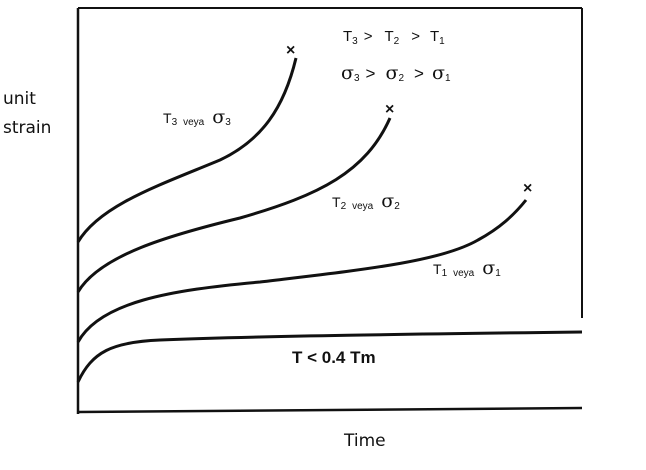  Describe the element at coordinates (334, 357) in the screenshot. I see `baseline-label: T < 0.4 Tm` at that location.